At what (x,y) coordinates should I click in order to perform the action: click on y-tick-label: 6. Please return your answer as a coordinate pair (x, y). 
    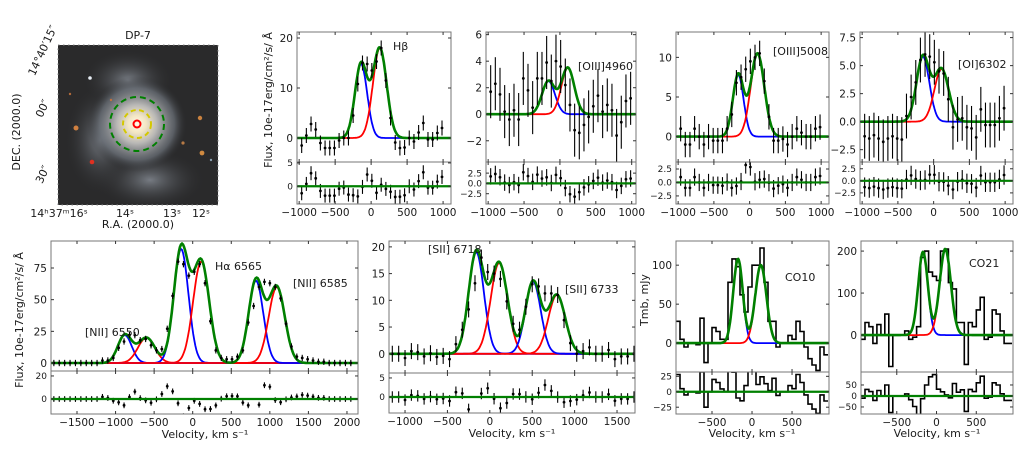
    Looking at the image, I should click on (478, 36).